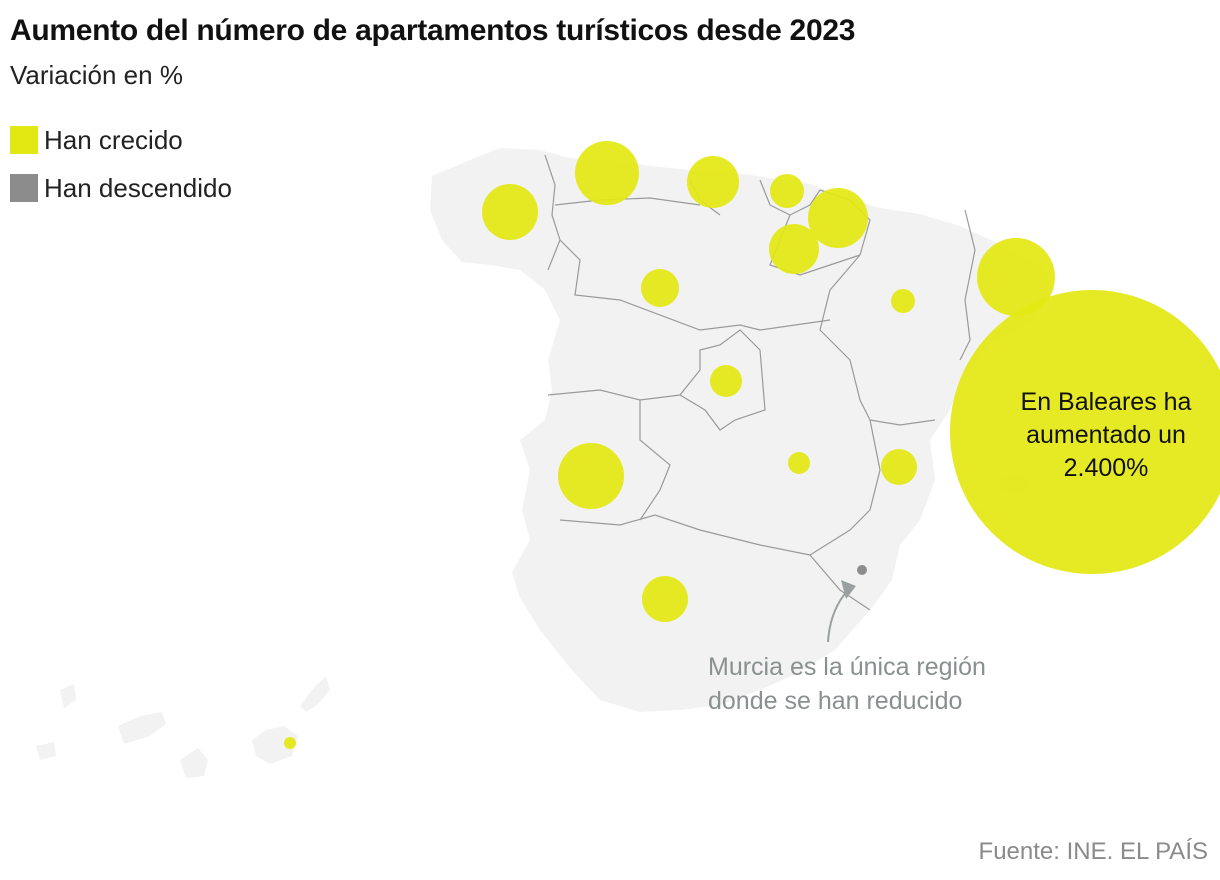 The height and width of the screenshot is (880, 1220). Describe the element at coordinates (1106, 435) in the screenshot. I see `baleares-annotation: En Baleares ha aumentado un 2.400%` at that location.